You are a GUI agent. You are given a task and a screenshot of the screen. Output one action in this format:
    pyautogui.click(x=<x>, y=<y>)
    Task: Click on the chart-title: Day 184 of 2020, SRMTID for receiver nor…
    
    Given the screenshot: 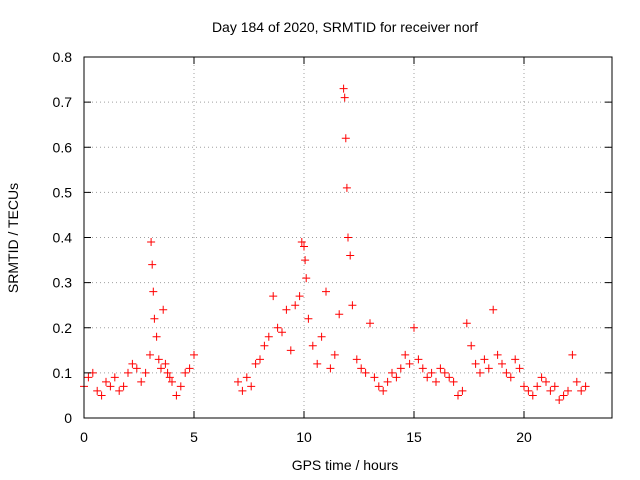 What is the action you would take?
    pyautogui.click(x=345, y=27)
    